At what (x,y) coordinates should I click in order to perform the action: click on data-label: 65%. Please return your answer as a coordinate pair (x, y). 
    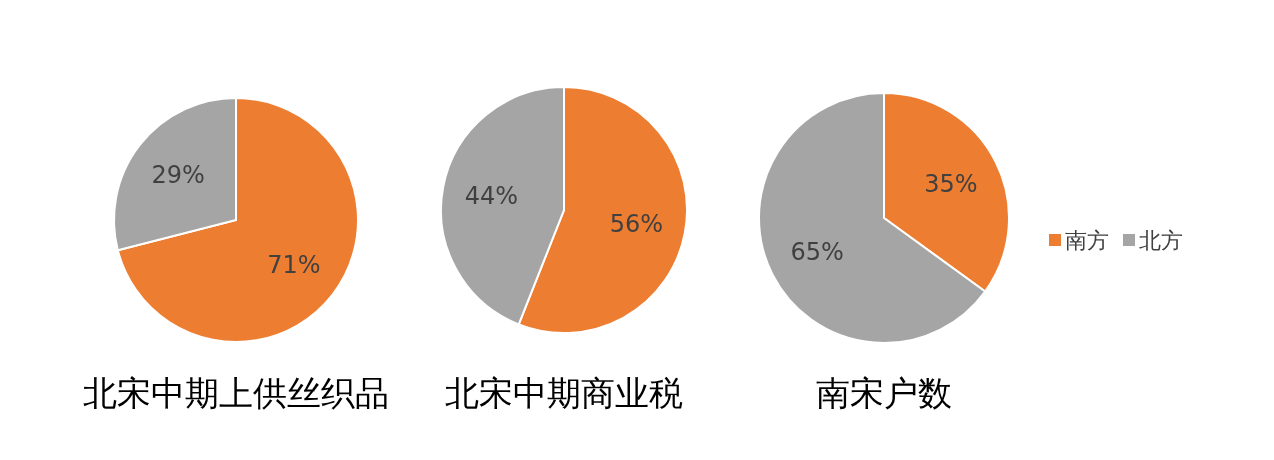
    Looking at the image, I should click on (817, 252).